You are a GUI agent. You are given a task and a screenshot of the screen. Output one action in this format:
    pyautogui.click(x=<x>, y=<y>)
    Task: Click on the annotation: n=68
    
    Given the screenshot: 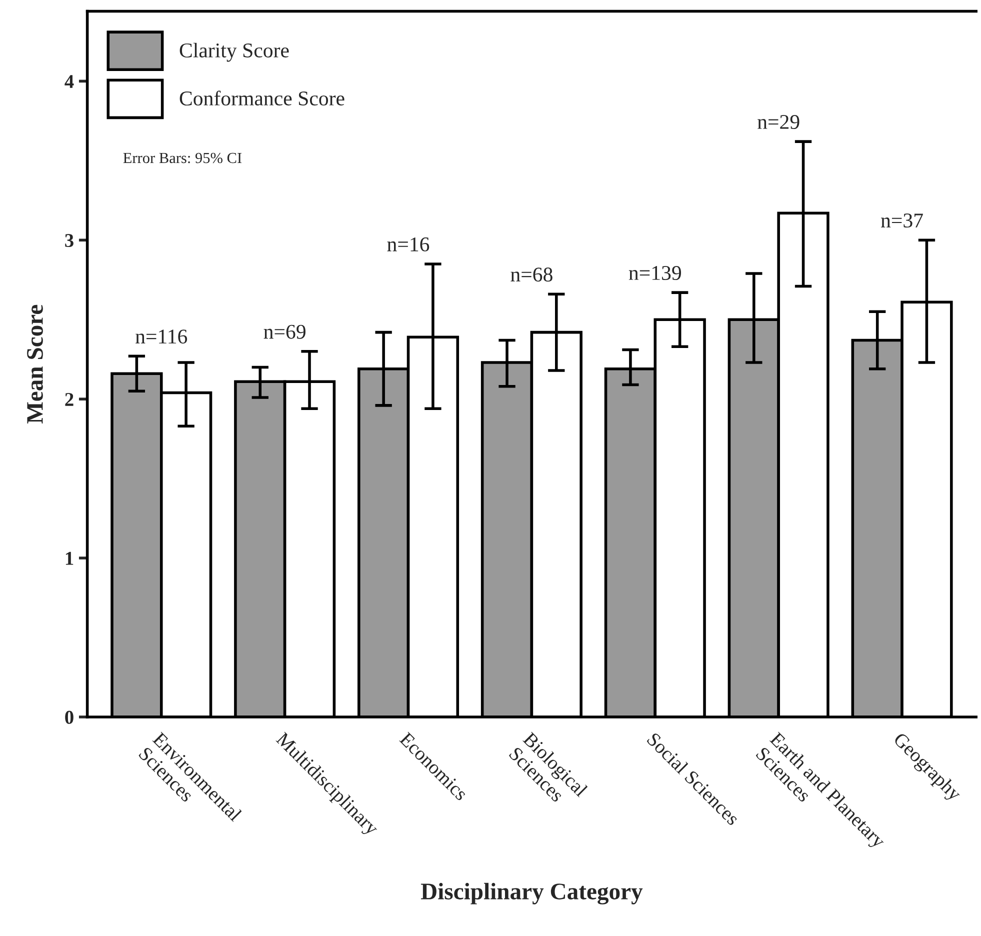 What is the action you would take?
    pyautogui.click(x=531, y=275)
    